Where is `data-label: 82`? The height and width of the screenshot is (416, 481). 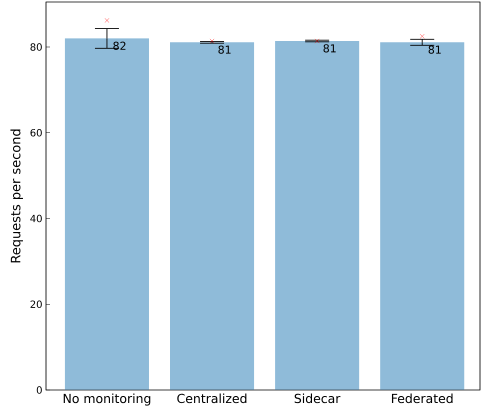
data-label: 82 is located at coordinates (119, 46).